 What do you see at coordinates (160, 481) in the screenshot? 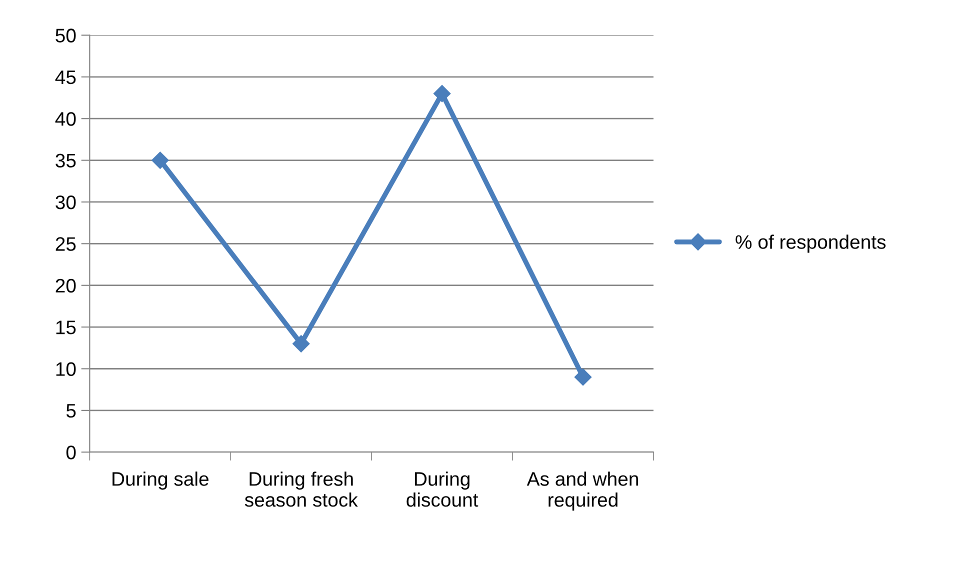
I see `x-tick-label: During sale` at bounding box center [160, 481].